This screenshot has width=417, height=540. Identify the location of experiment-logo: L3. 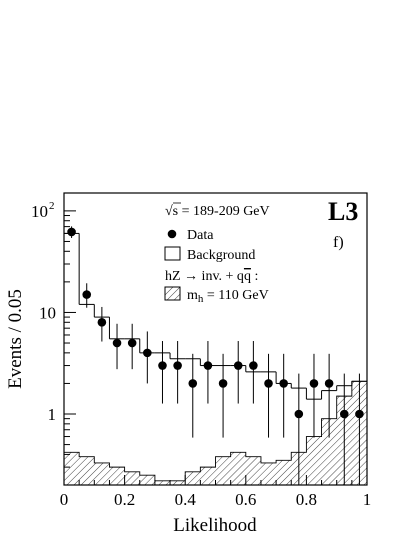
(343, 211).